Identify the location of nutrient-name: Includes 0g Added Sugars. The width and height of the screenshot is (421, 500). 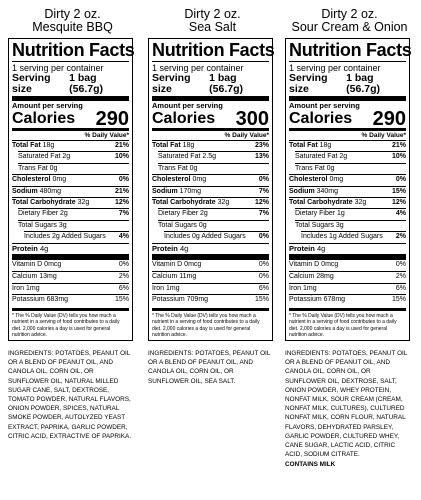
(205, 237).